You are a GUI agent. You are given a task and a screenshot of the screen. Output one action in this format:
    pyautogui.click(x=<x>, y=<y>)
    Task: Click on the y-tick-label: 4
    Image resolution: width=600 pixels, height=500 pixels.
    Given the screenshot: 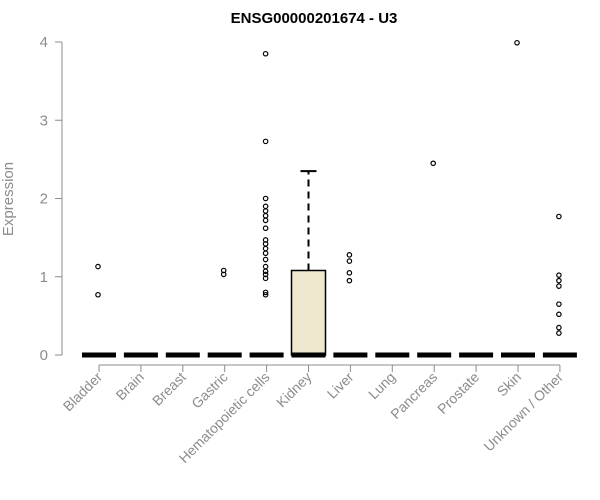 What is the action you would take?
    pyautogui.click(x=44, y=42)
    